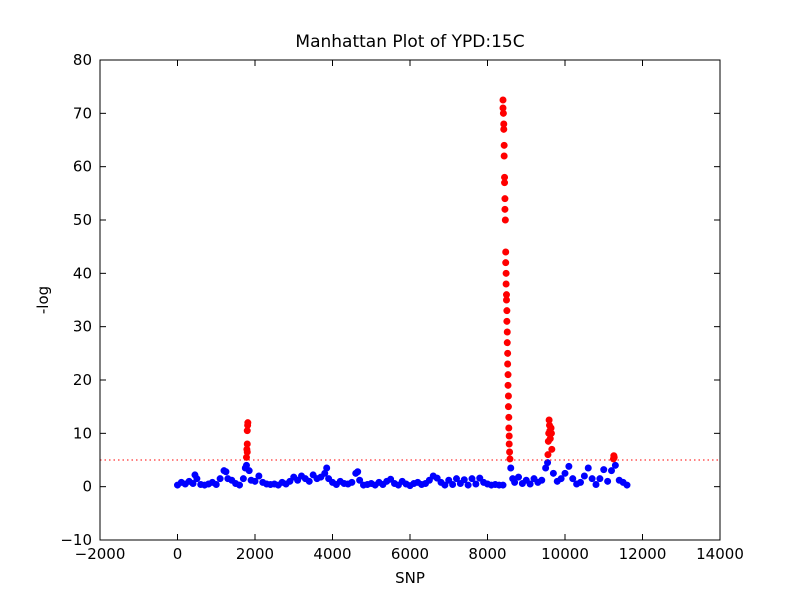 This screenshot has width=800, height=600. What do you see at coordinates (332, 554) in the screenshot?
I see `x-tick-label: 4000` at bounding box center [332, 554].